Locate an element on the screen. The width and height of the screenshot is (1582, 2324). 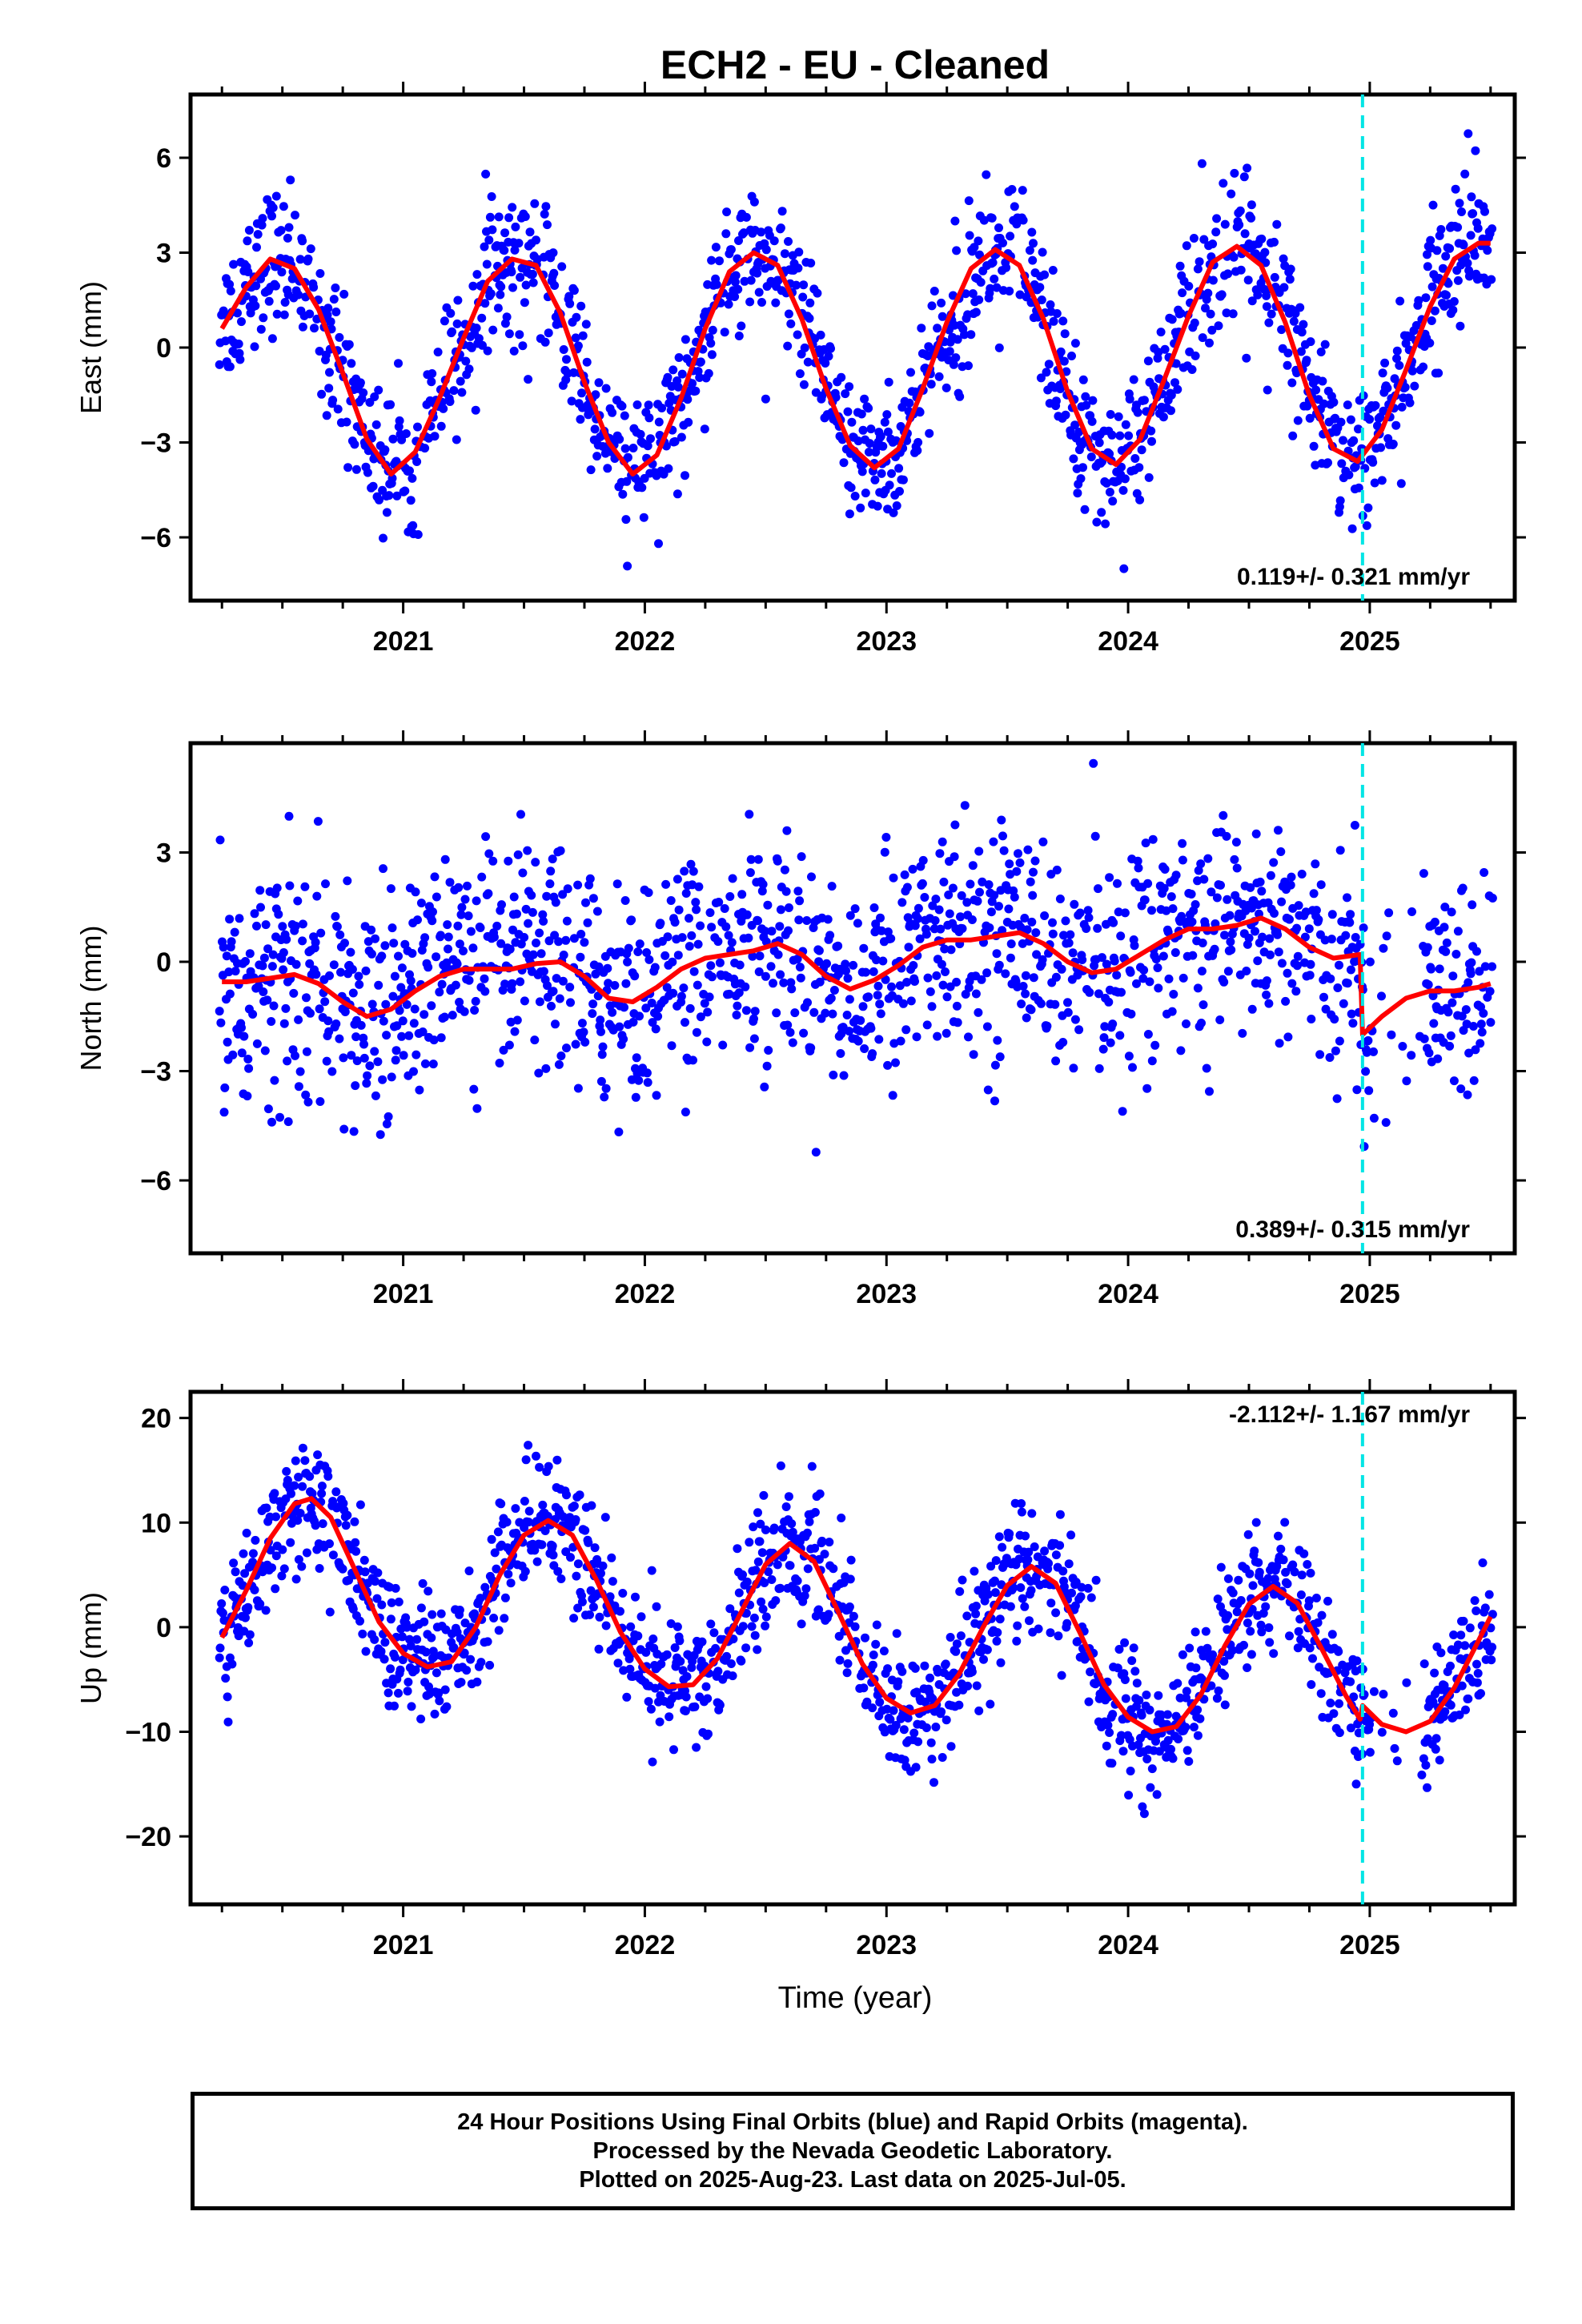
x-tick-label: 2021 is located at coordinates (403, 1945).